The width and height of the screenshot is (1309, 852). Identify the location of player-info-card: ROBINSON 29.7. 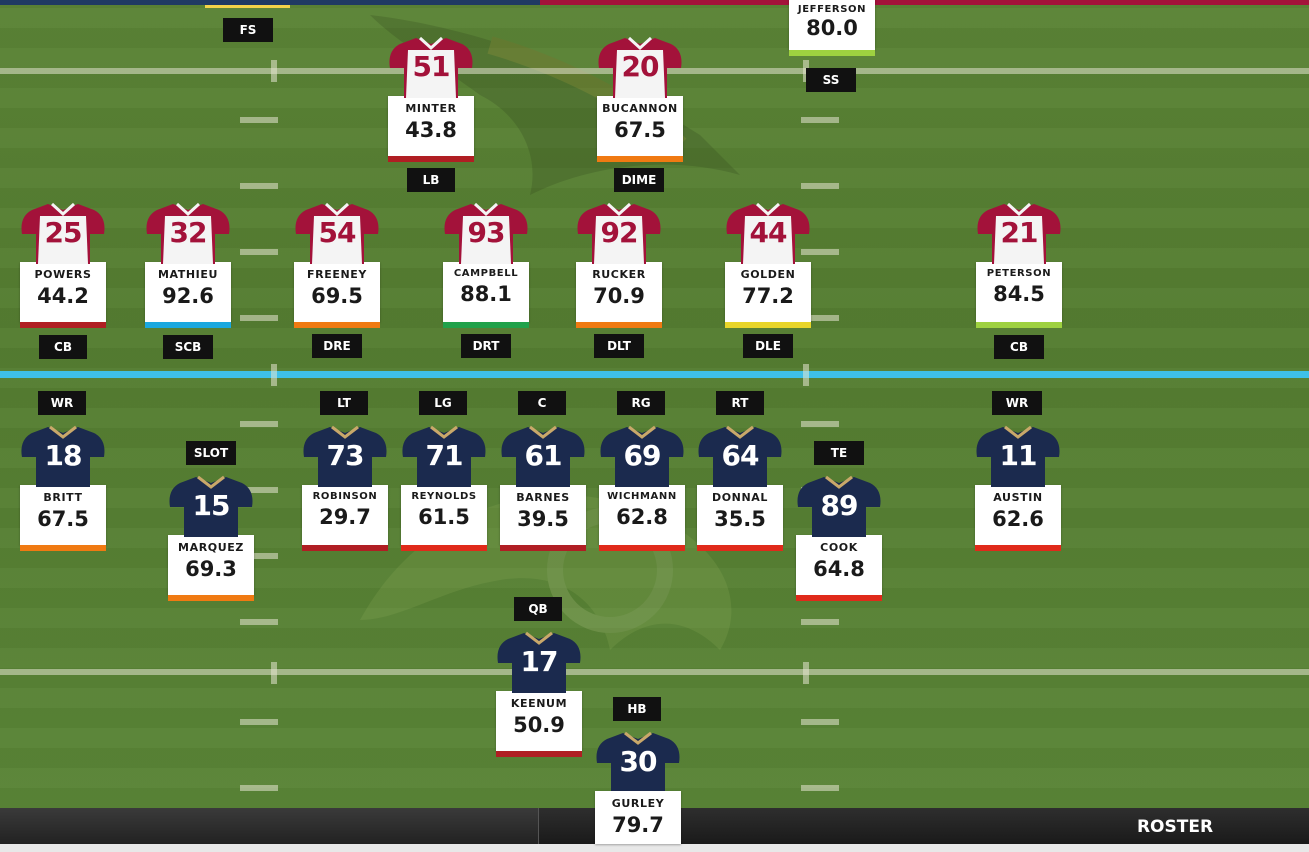
(345, 515).